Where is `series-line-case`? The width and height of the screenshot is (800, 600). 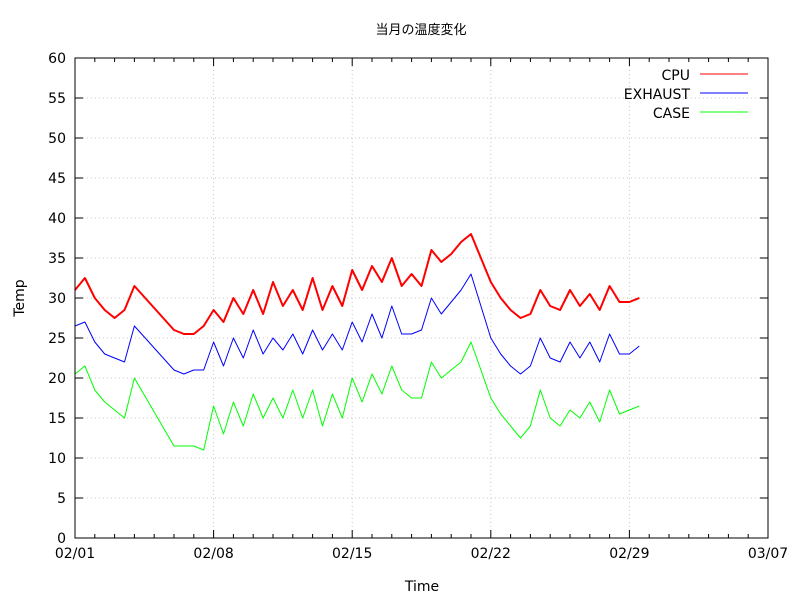 series-line-case is located at coordinates (357, 396).